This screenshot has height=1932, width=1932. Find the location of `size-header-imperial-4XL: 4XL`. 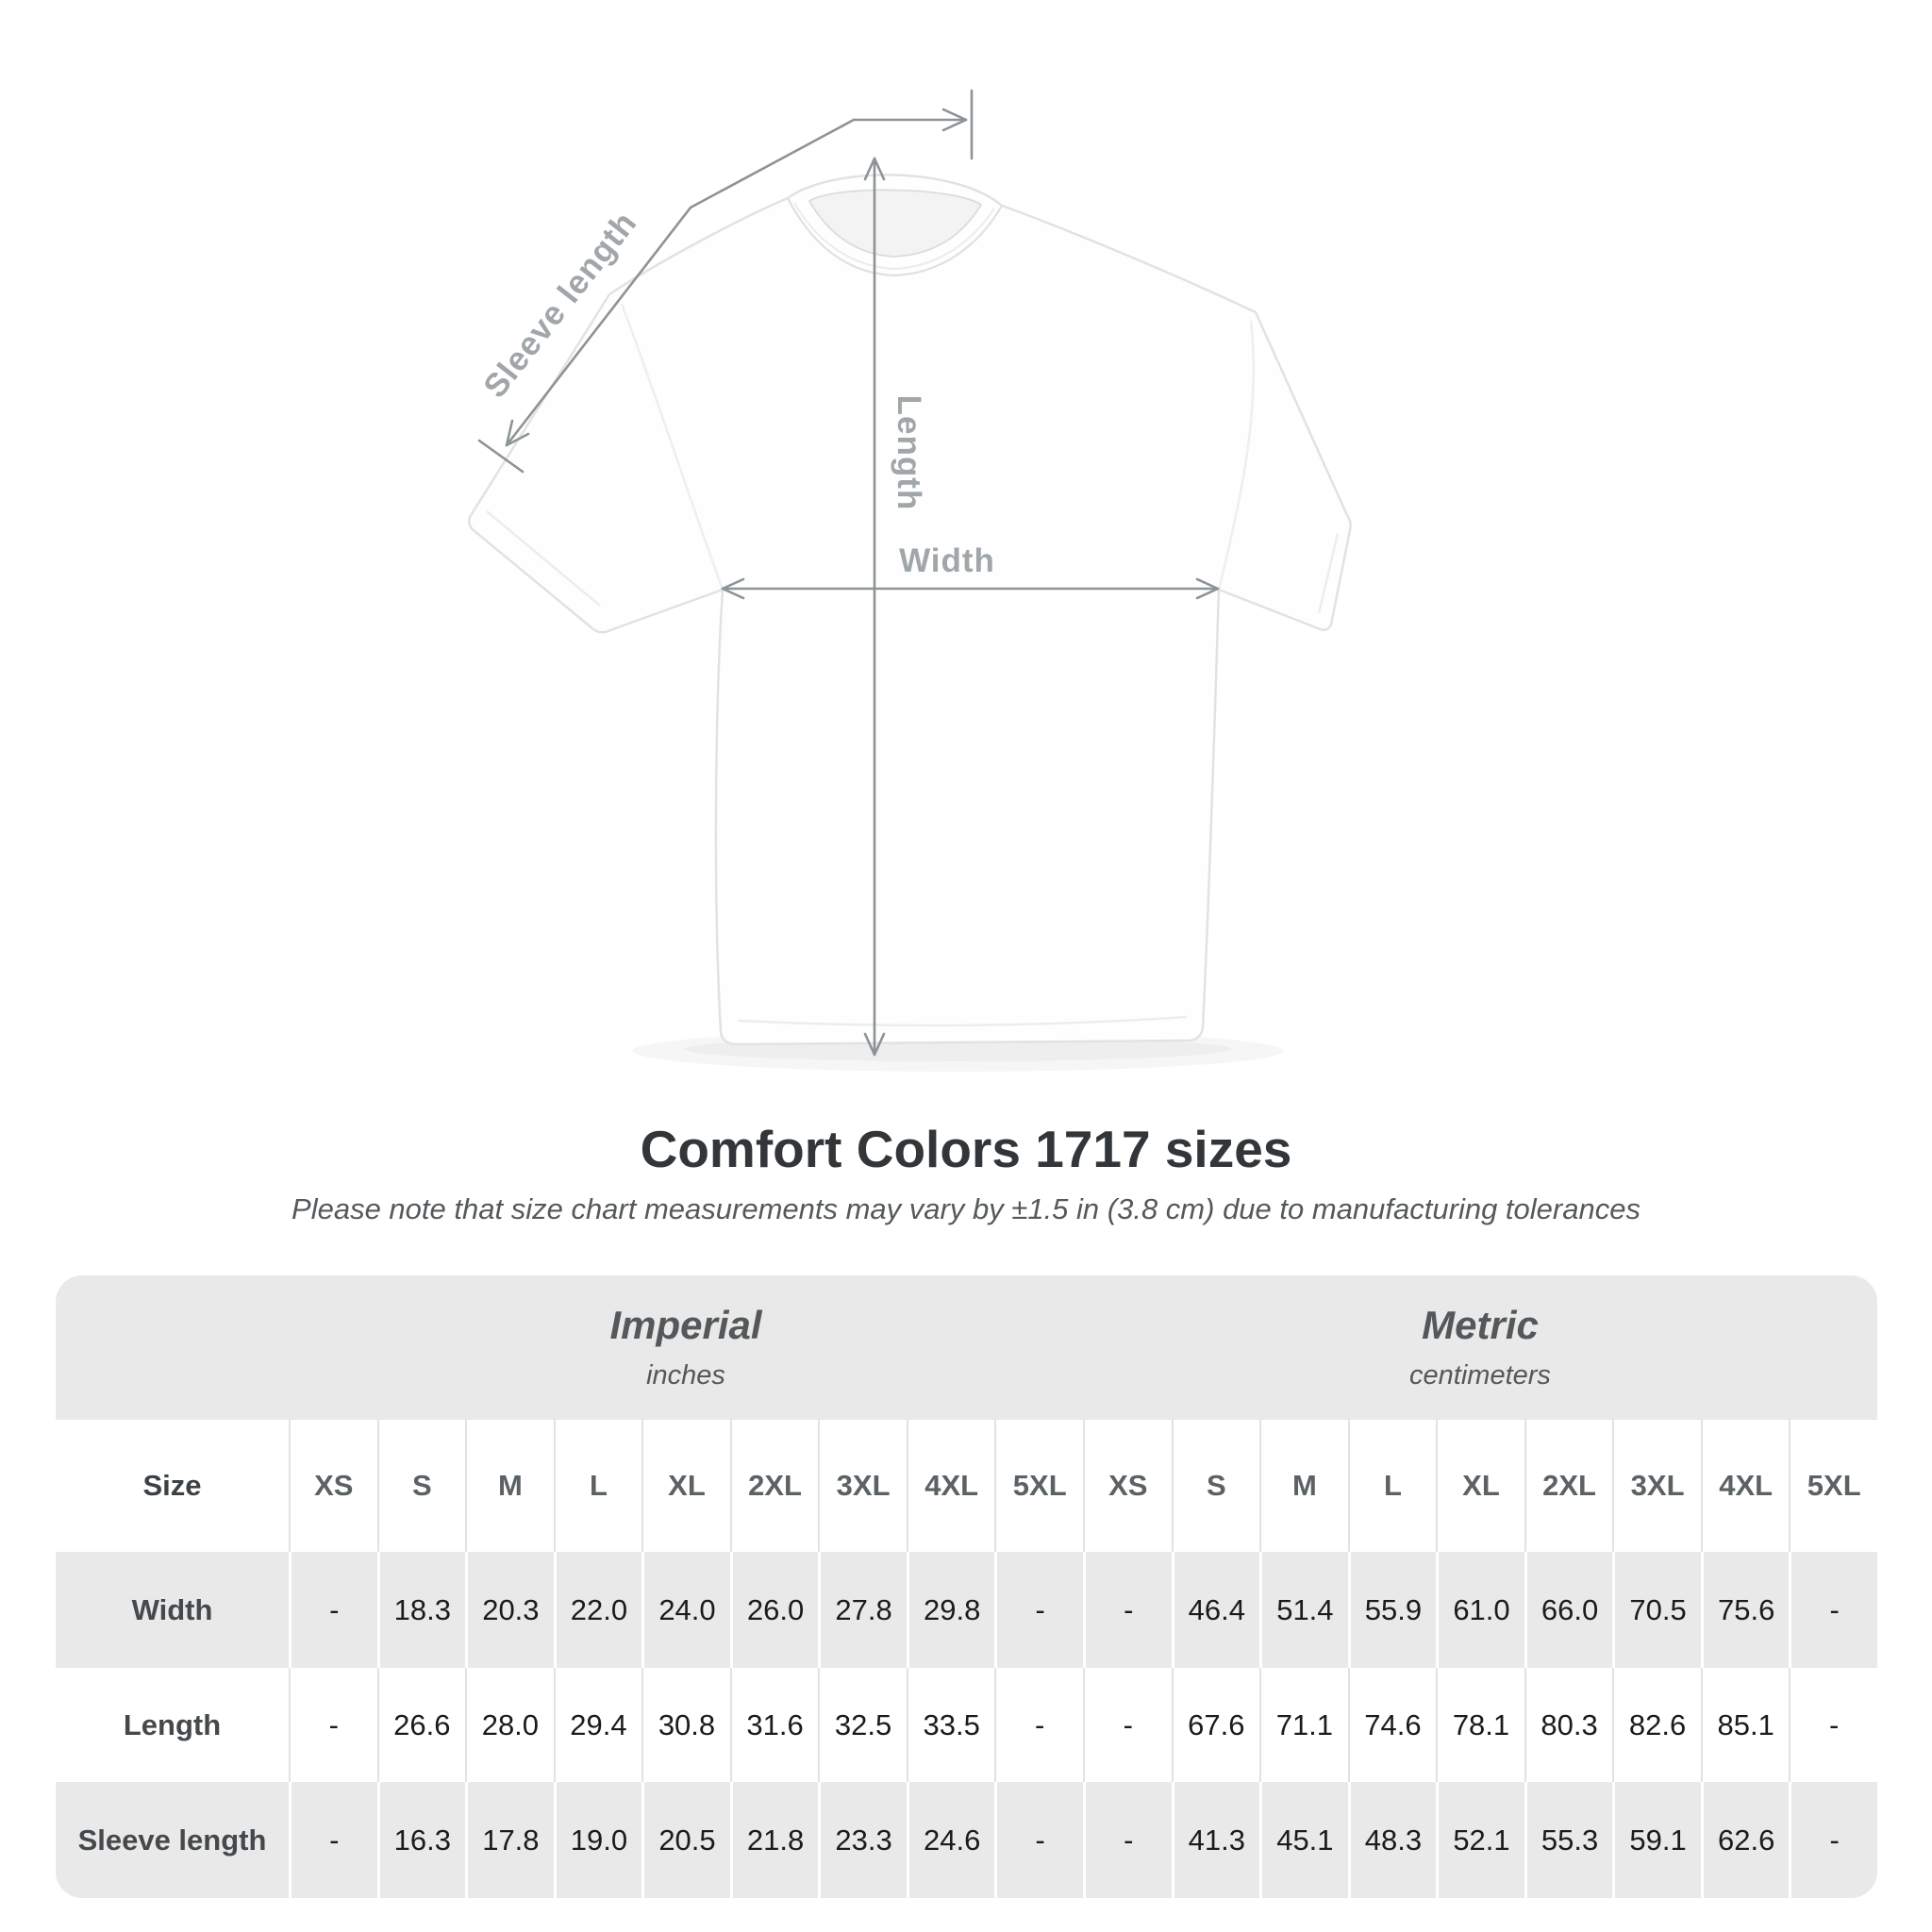

size-header-imperial-4XL: 4XL is located at coordinates (951, 1486).